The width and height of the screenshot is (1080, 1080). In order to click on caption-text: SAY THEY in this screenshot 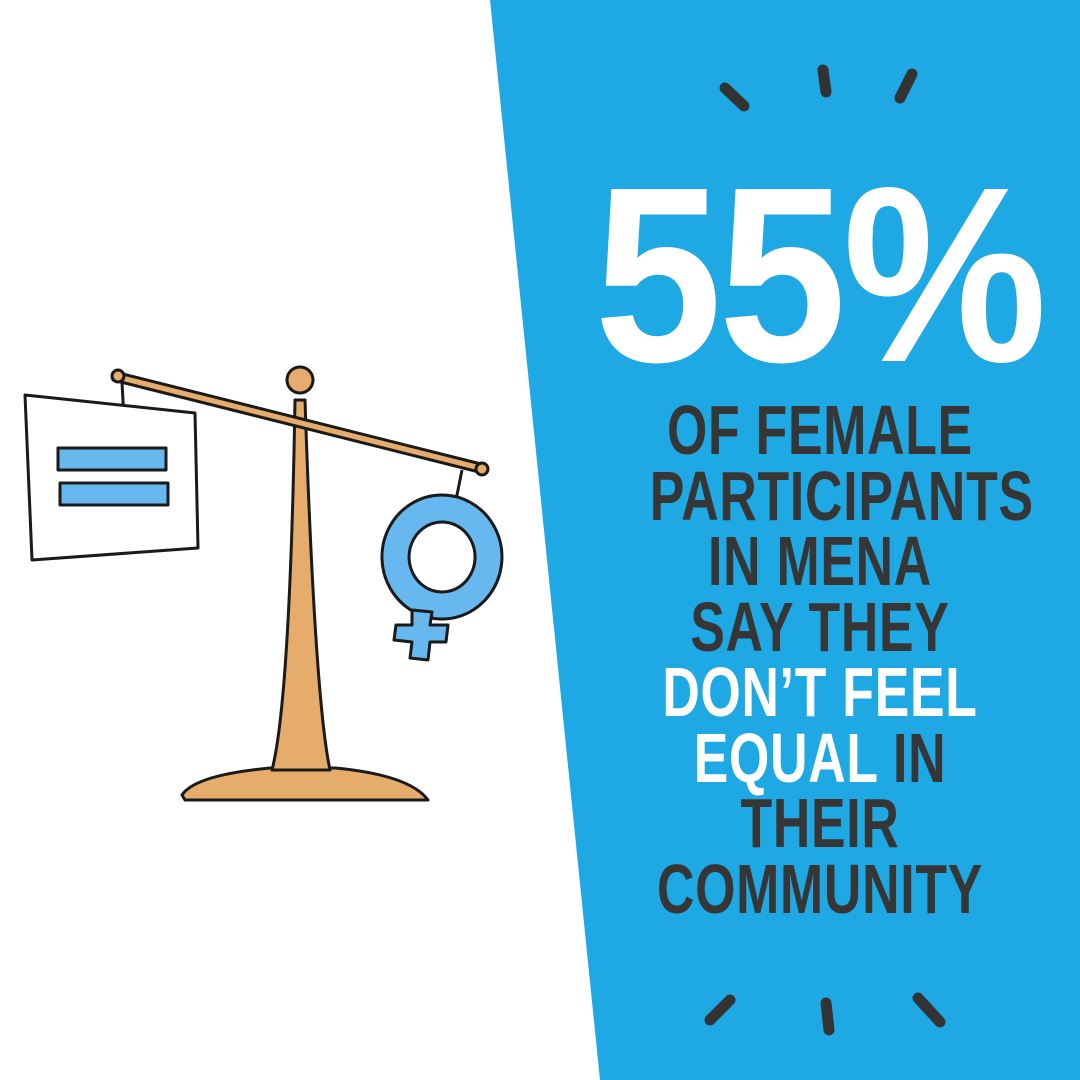, I will do `click(820, 626)`.